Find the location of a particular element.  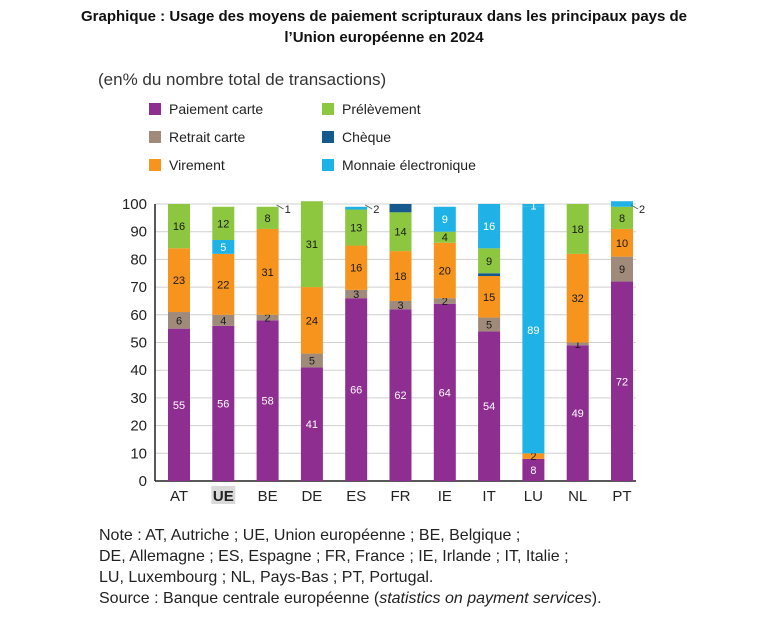

data-label: 49 is located at coordinates (578, 414).